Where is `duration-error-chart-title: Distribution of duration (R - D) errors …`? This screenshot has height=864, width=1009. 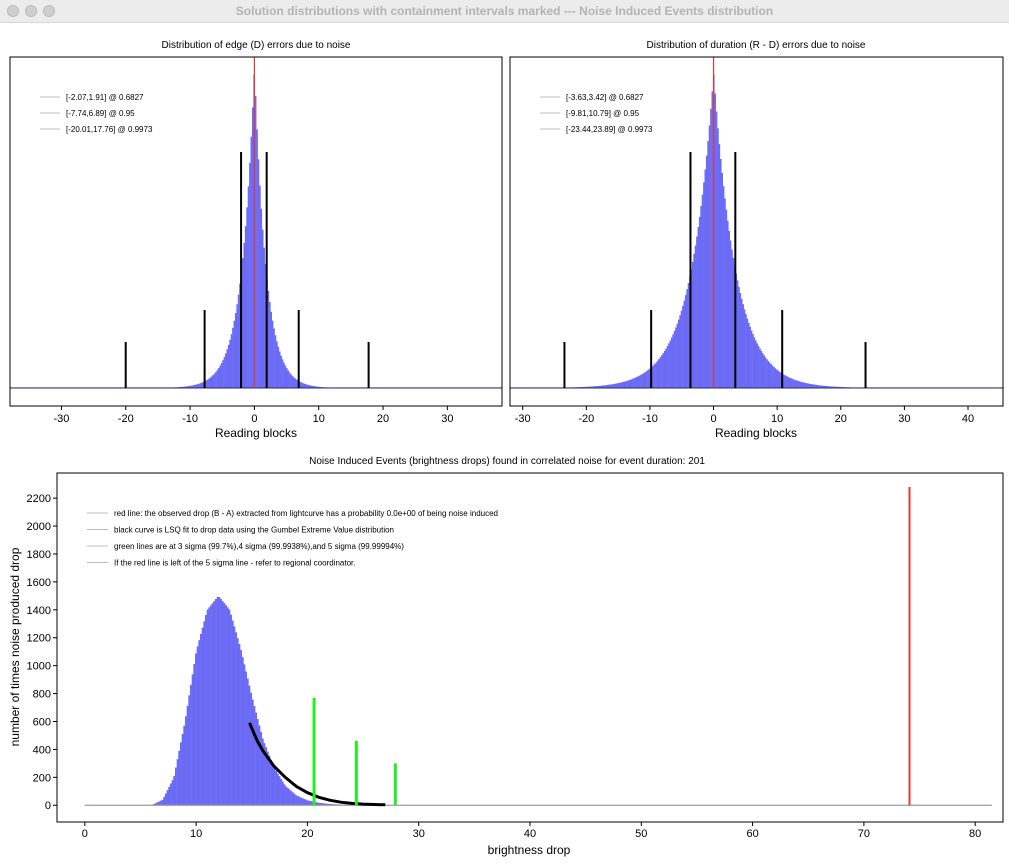 duration-error-chart-title: Distribution of duration (R - D) errors … is located at coordinates (756, 45).